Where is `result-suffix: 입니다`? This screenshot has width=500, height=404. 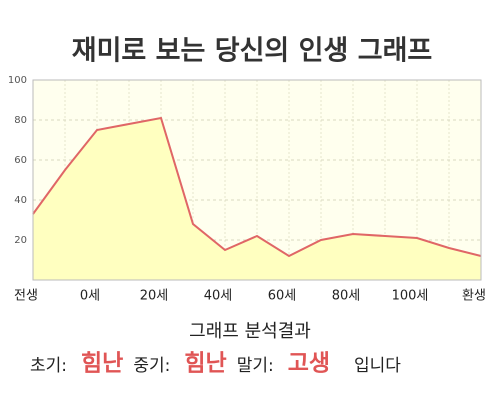 result-suffix: 입니다 is located at coordinates (377, 366).